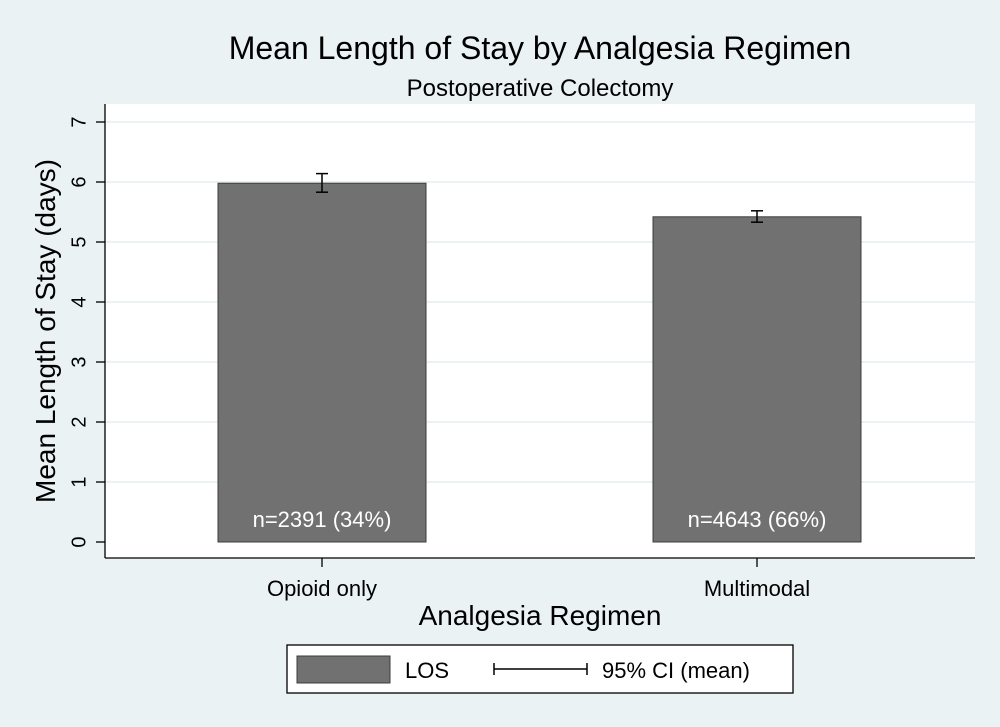 The height and width of the screenshot is (727, 1000). Describe the element at coordinates (45, 331) in the screenshot. I see `y-axis-label: Mean Length of Stay (days)` at that location.